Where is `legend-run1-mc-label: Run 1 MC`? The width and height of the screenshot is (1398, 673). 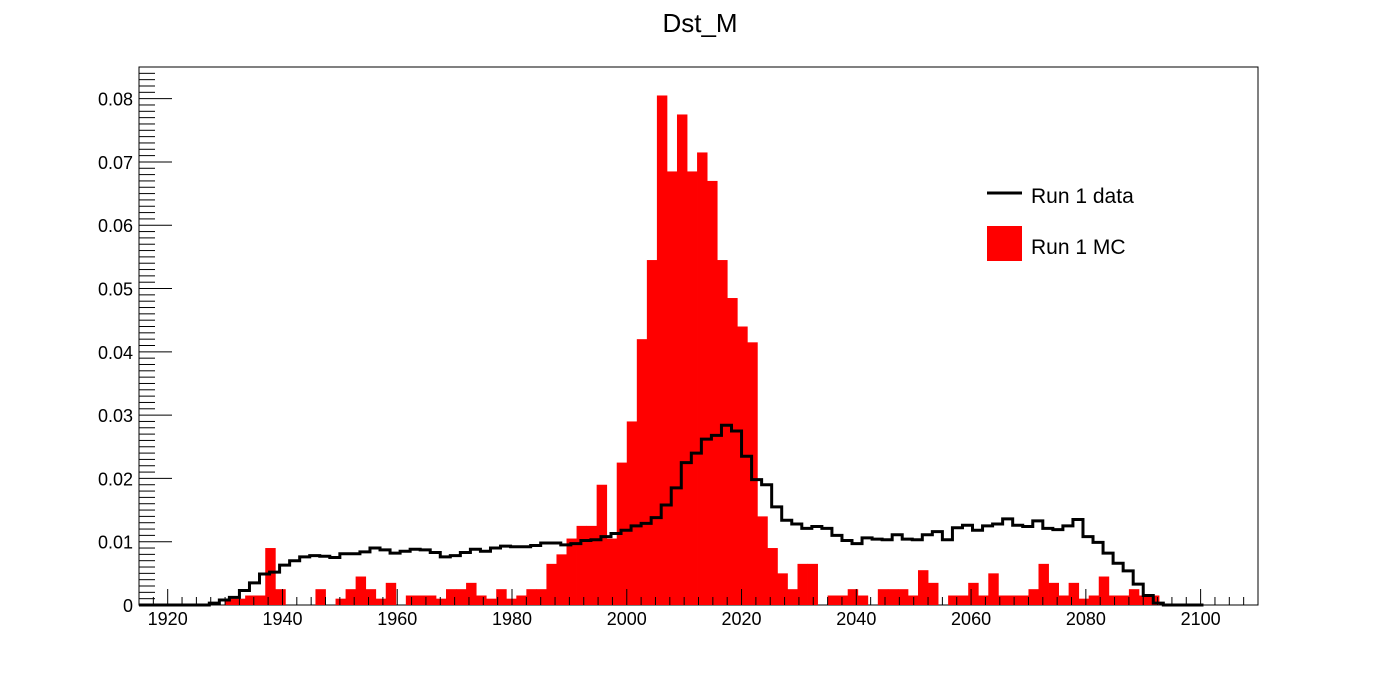
legend-run1-mc-label: Run 1 MC is located at coordinates (1078, 247).